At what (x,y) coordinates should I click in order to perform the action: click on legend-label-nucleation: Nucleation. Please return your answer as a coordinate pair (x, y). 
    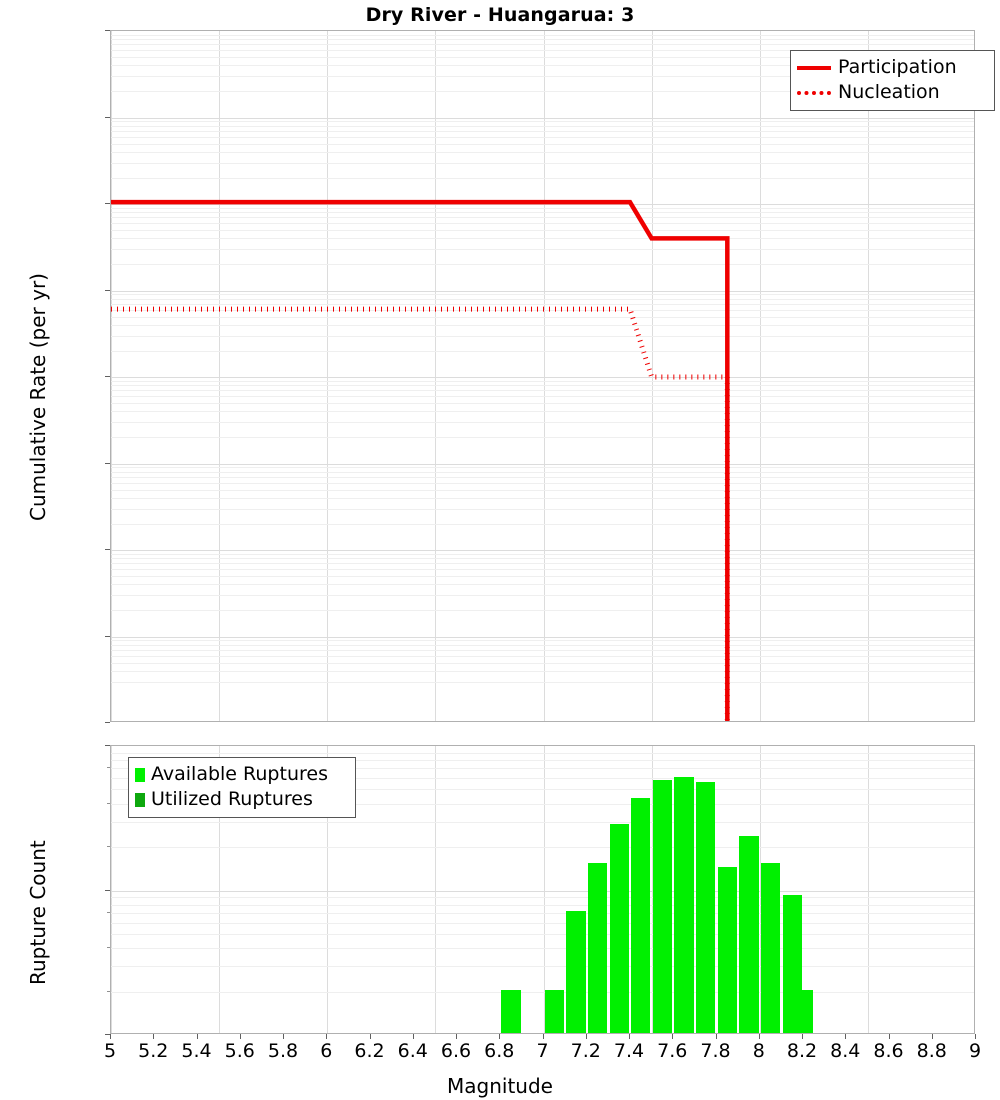
    Looking at the image, I should click on (889, 92).